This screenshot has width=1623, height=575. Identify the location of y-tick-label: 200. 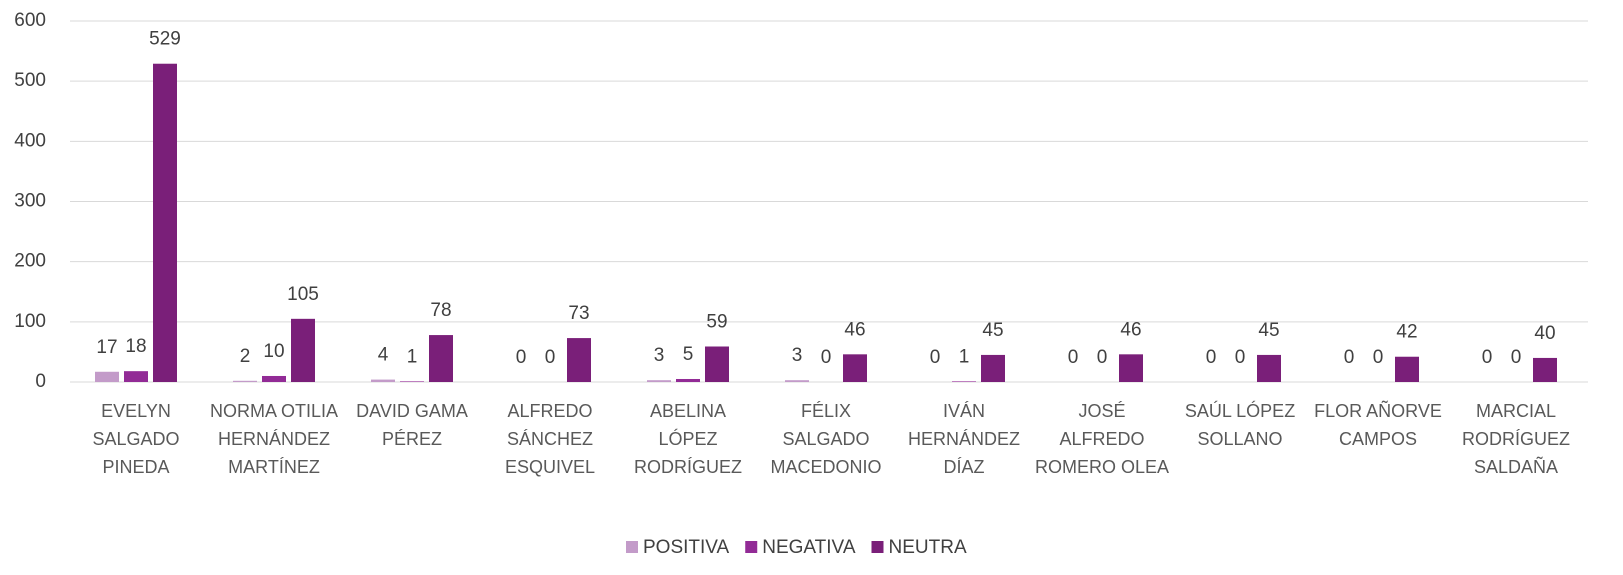
(30, 261).